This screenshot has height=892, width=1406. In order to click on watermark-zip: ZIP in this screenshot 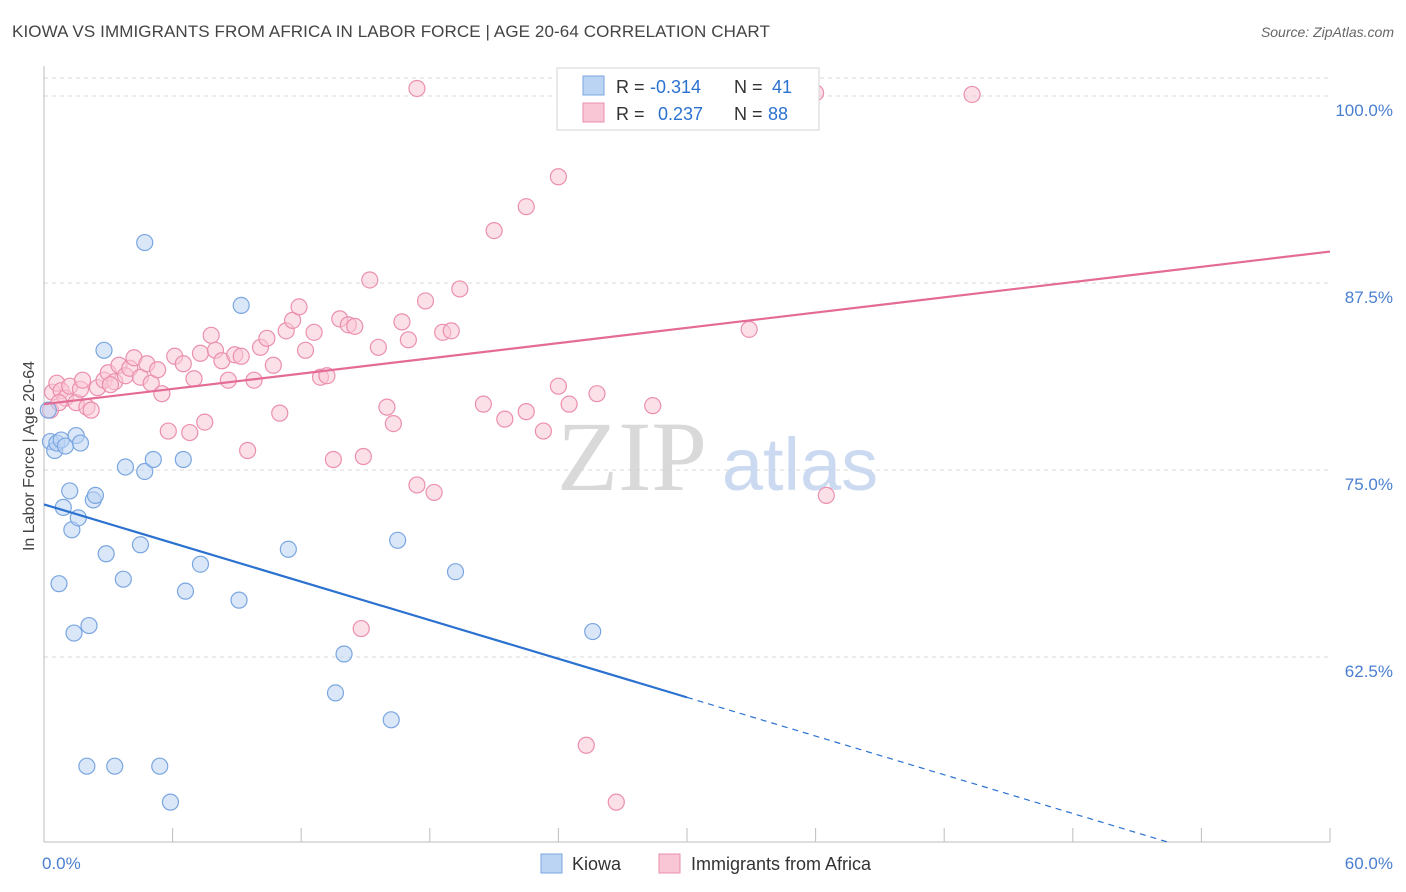, I will do `click(632, 456)`.